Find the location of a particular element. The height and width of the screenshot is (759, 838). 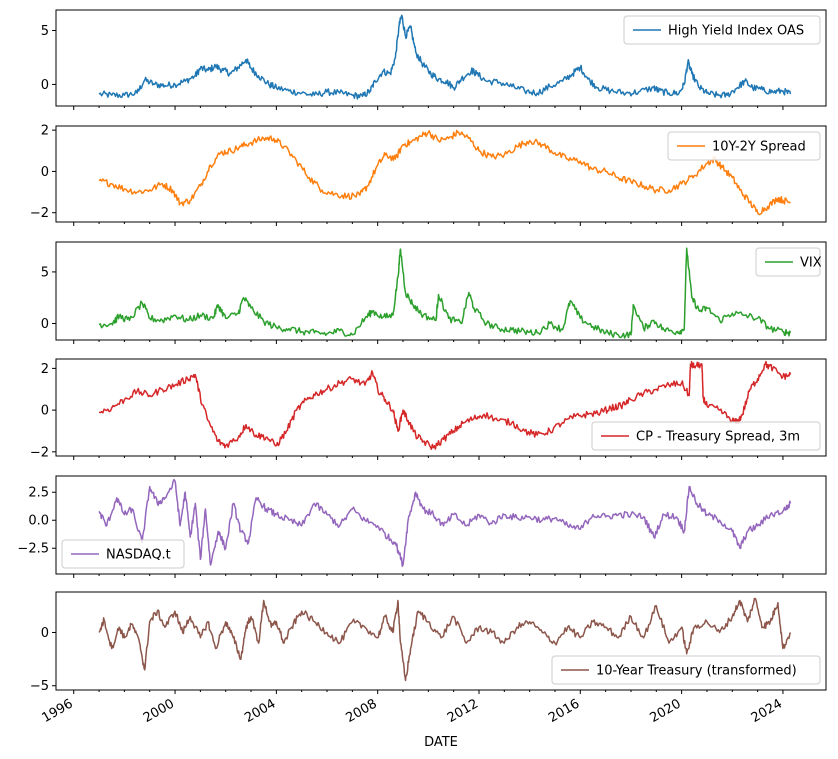

y-tick-label: −5 is located at coordinates (39, 686).